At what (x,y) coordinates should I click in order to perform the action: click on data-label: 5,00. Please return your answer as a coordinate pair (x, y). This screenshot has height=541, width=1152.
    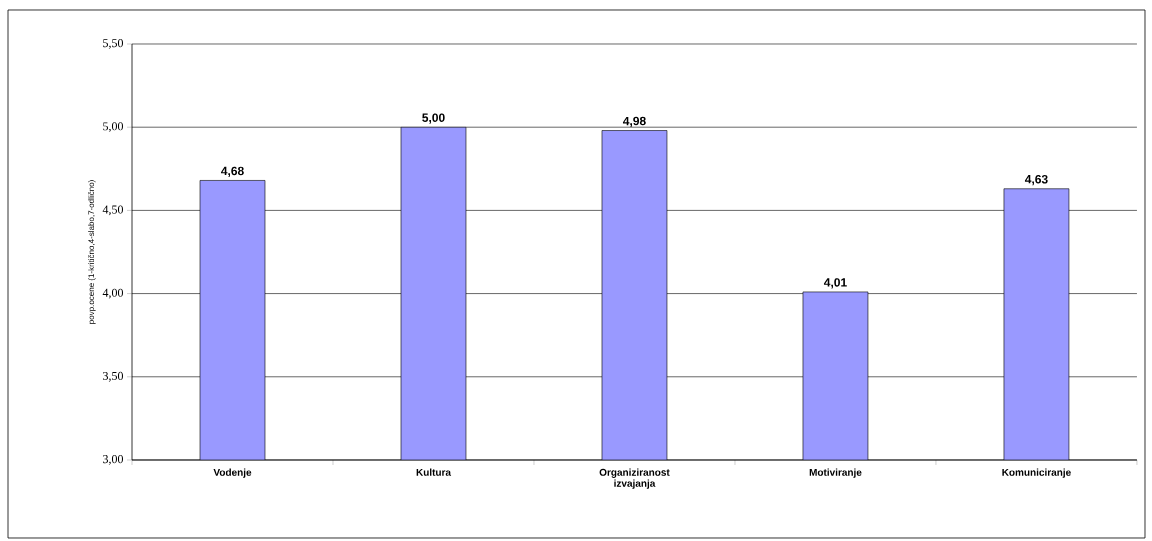
    Looking at the image, I should click on (433, 118).